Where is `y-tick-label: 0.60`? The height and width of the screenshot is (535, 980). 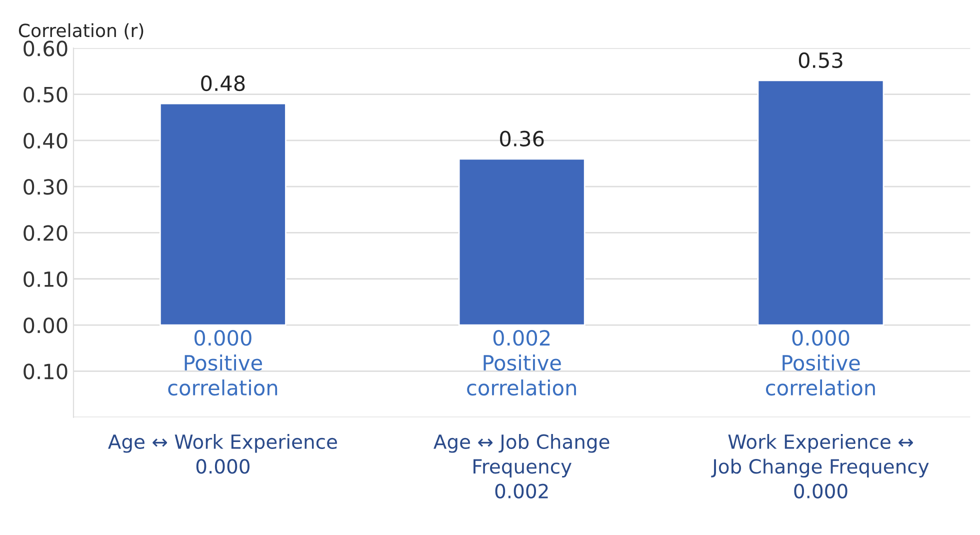
y-tick-label: 0.60 is located at coordinates (46, 48).